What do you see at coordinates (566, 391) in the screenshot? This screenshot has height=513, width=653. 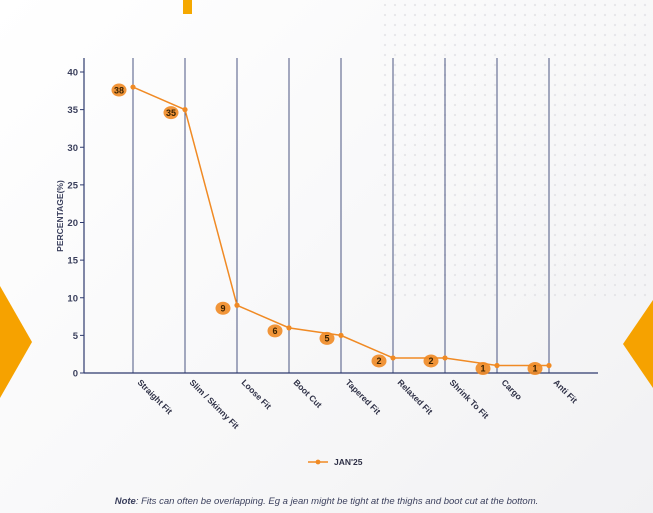 I see `x-category-label: Anti Fit` at bounding box center [566, 391].